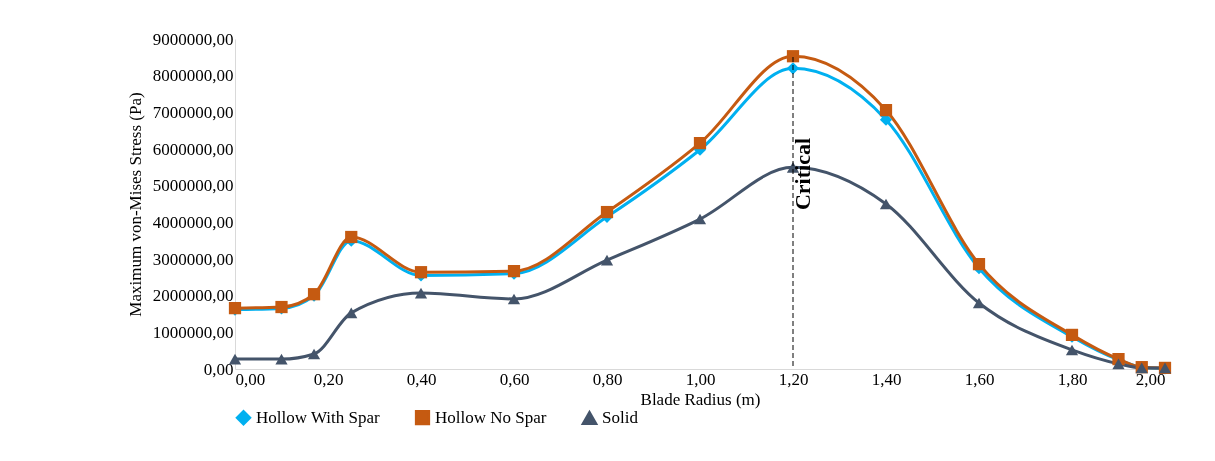 This screenshot has width=1215, height=461. Describe the element at coordinates (193, 39) in the screenshot. I see `y-tick-label: 9000000,00` at that location.